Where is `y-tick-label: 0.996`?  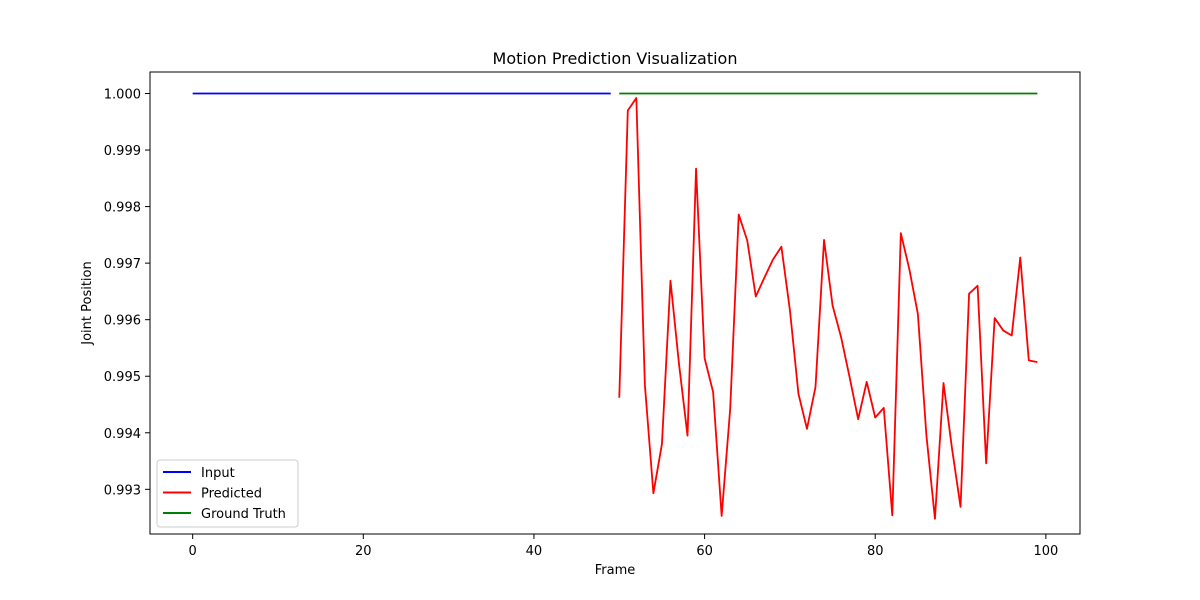 y-tick-label: 0.996 is located at coordinates (122, 321).